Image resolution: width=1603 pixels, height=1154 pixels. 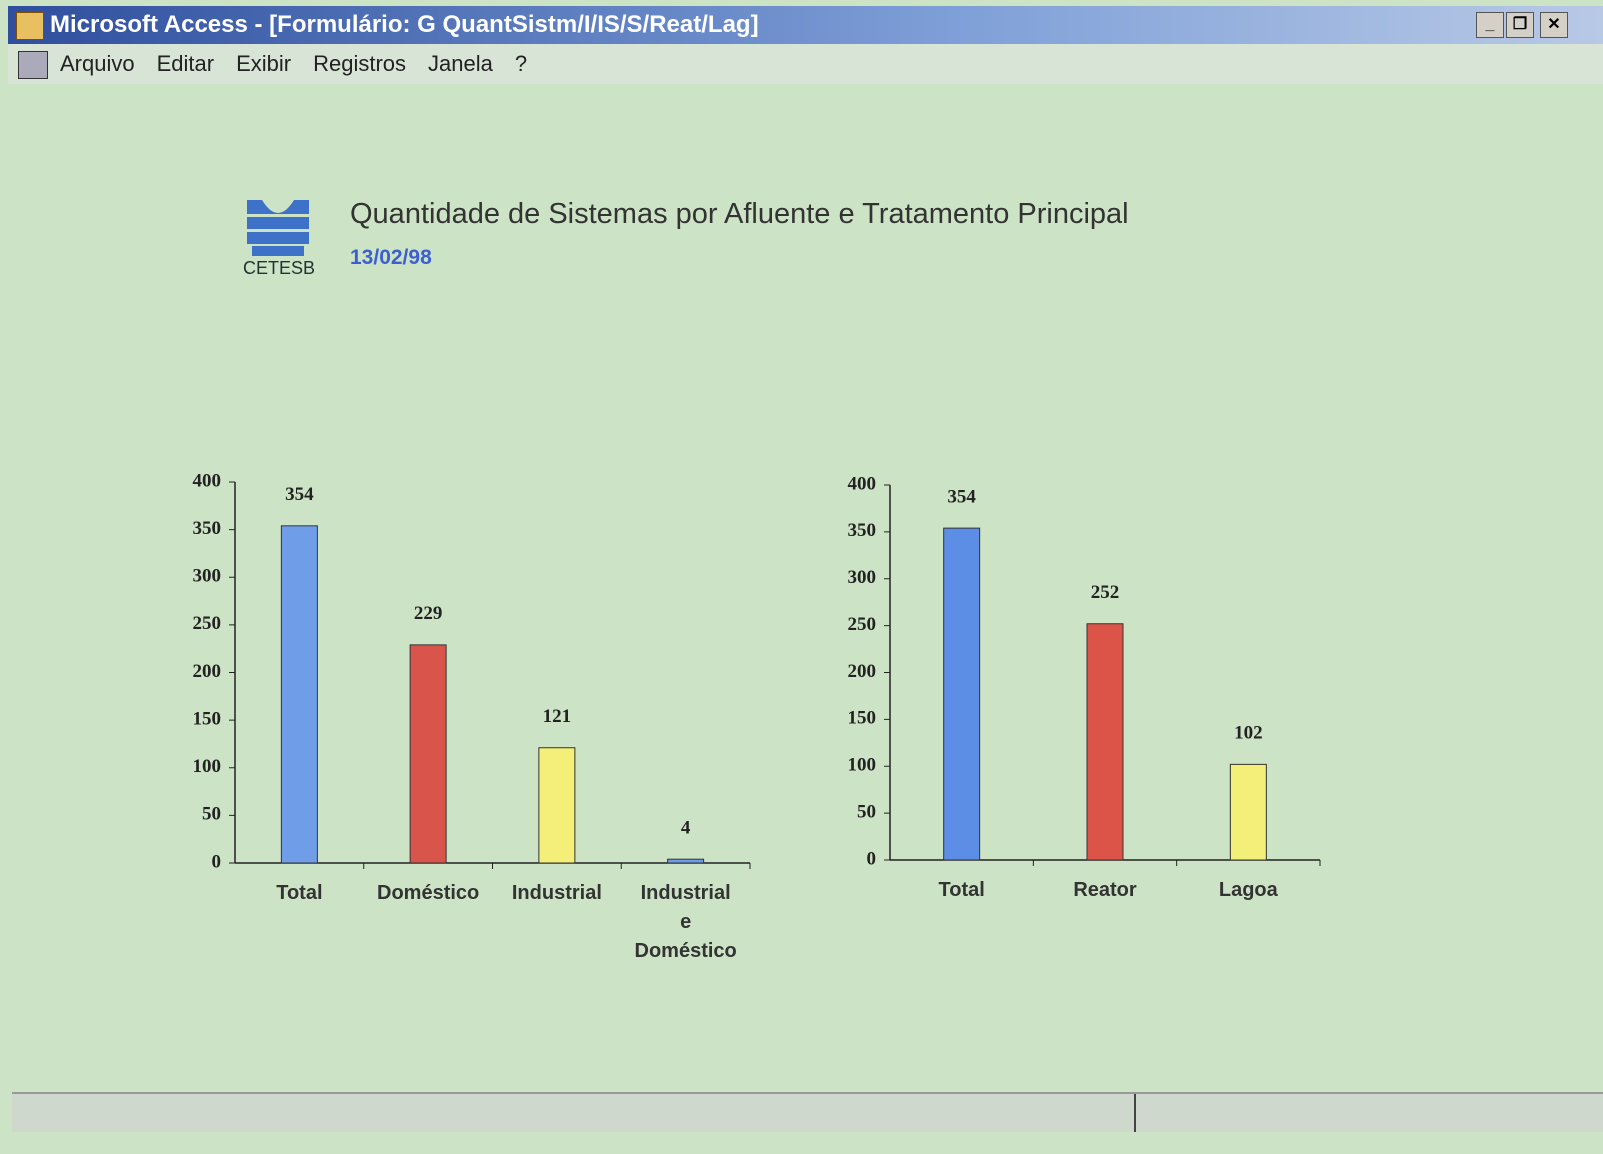 What do you see at coordinates (1520, 25) in the screenshot?
I see `restore-button: ❐` at bounding box center [1520, 25].